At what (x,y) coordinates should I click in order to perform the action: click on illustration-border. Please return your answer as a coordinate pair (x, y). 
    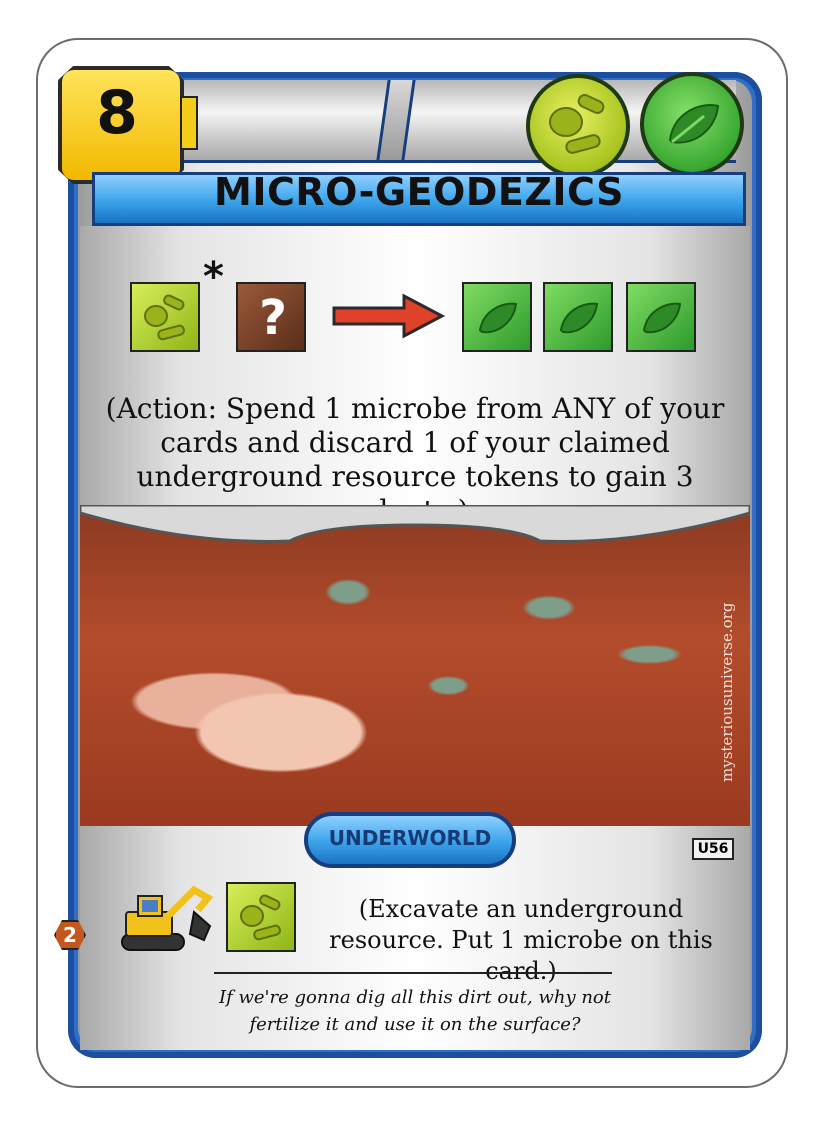
    Looking at the image, I should click on (415, 524).